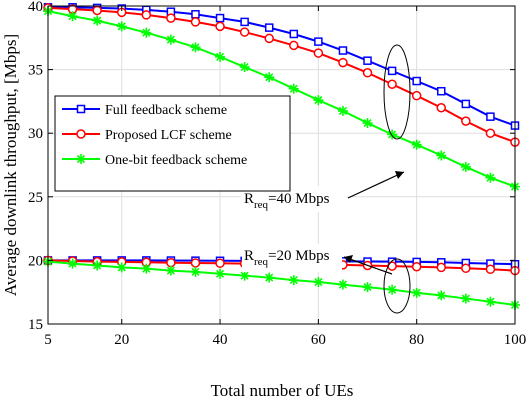 The width and height of the screenshot is (527, 404). What do you see at coordinates (168, 135) in the screenshot?
I see `legend-label: Proposed LCF scheme` at bounding box center [168, 135].